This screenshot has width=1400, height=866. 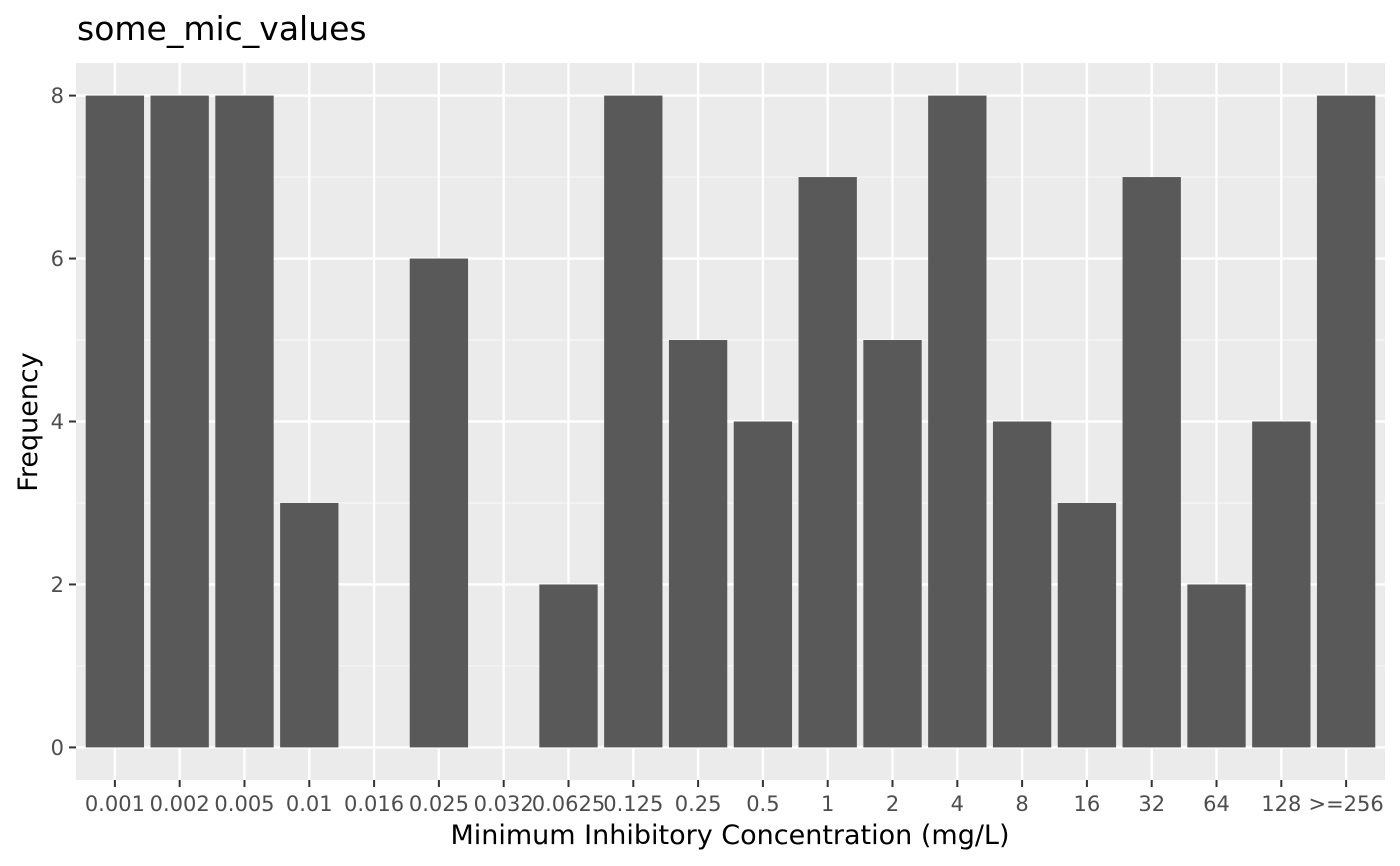 I want to click on x-tick-label: 0.125, so click(x=633, y=804).